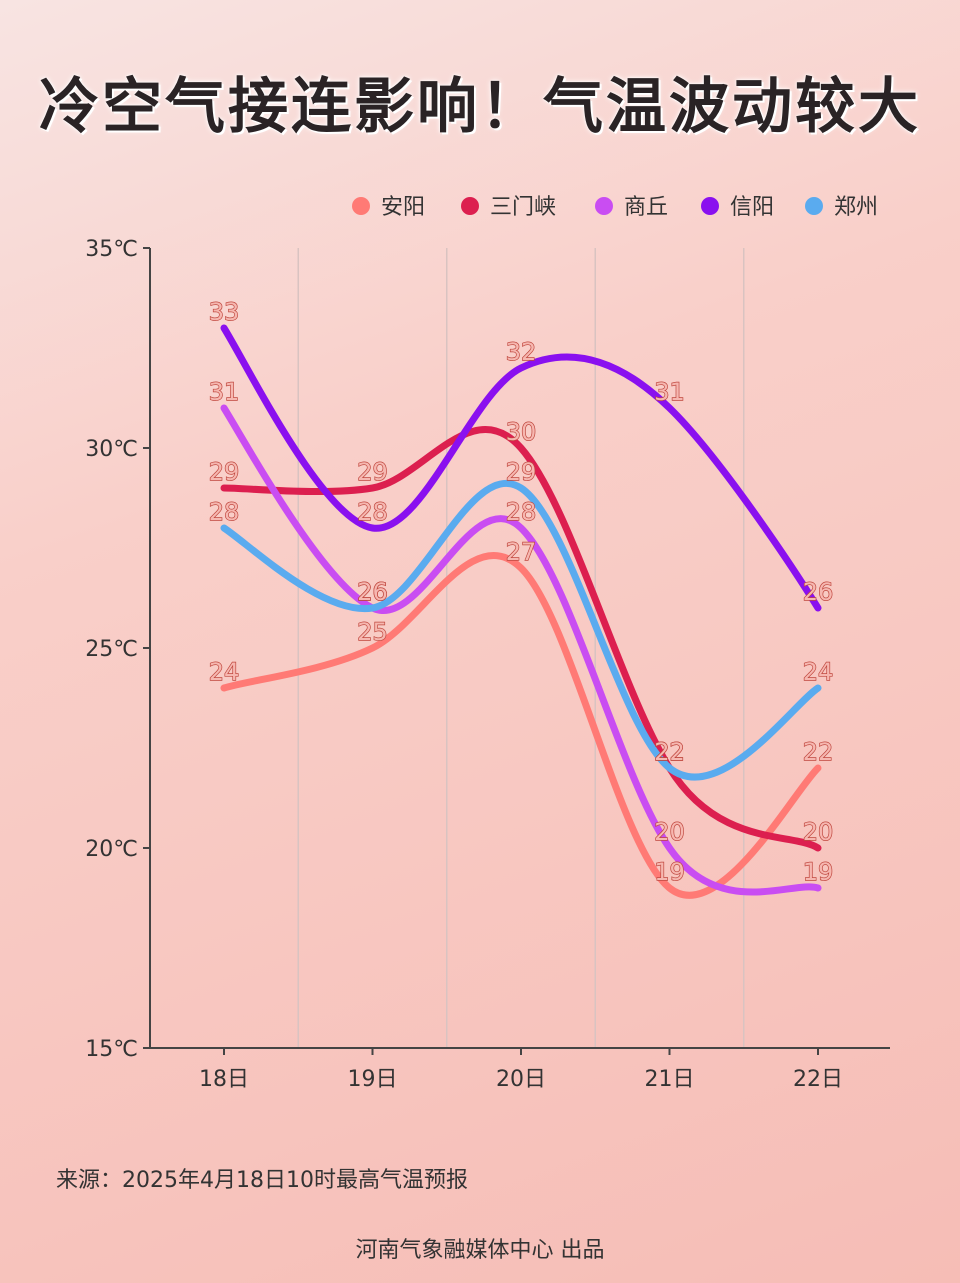 This screenshot has width=960, height=1283. What do you see at coordinates (480, 1250) in the screenshot?
I see `credit-note: 河南气象融媒体中心 出品` at bounding box center [480, 1250].